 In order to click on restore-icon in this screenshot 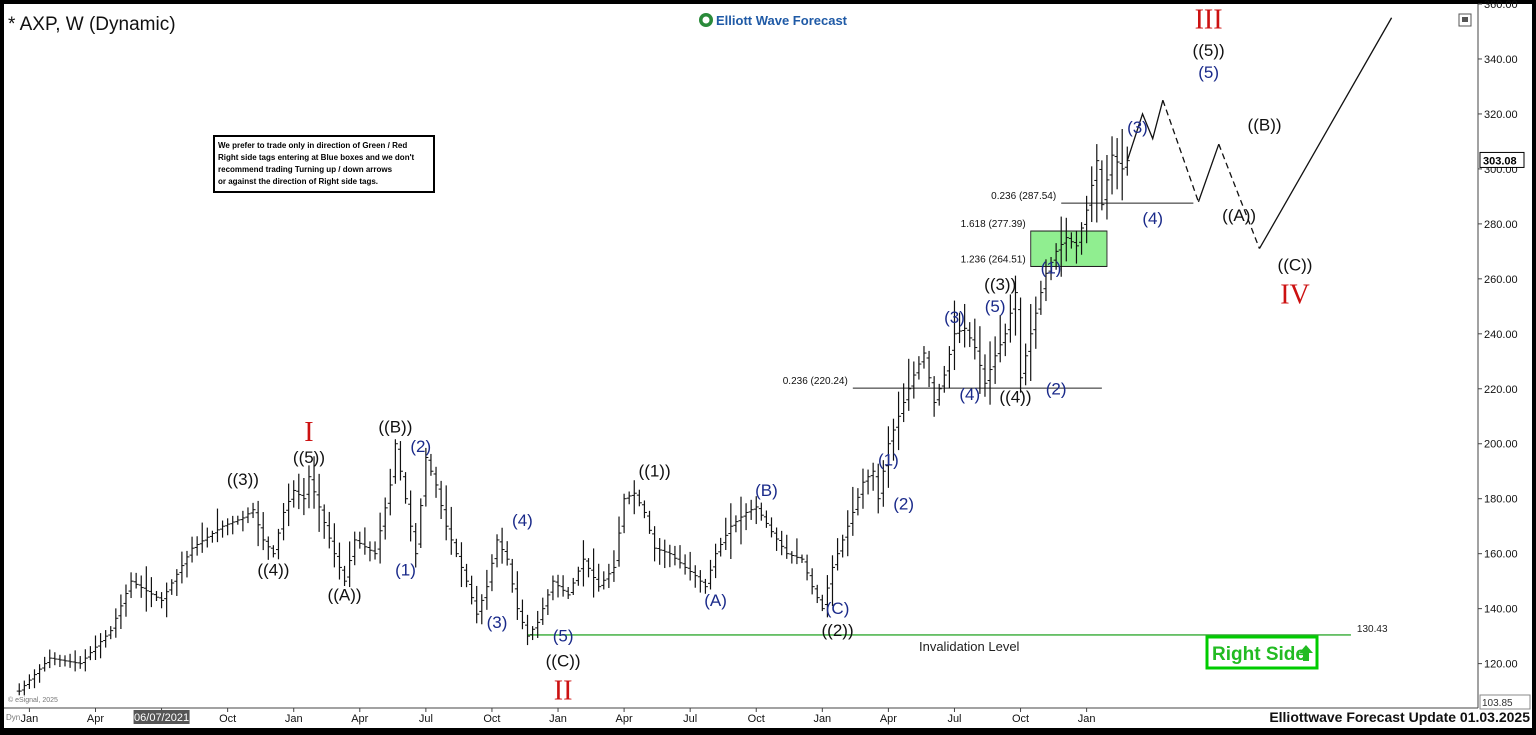, I will do `click(1465, 20)`.